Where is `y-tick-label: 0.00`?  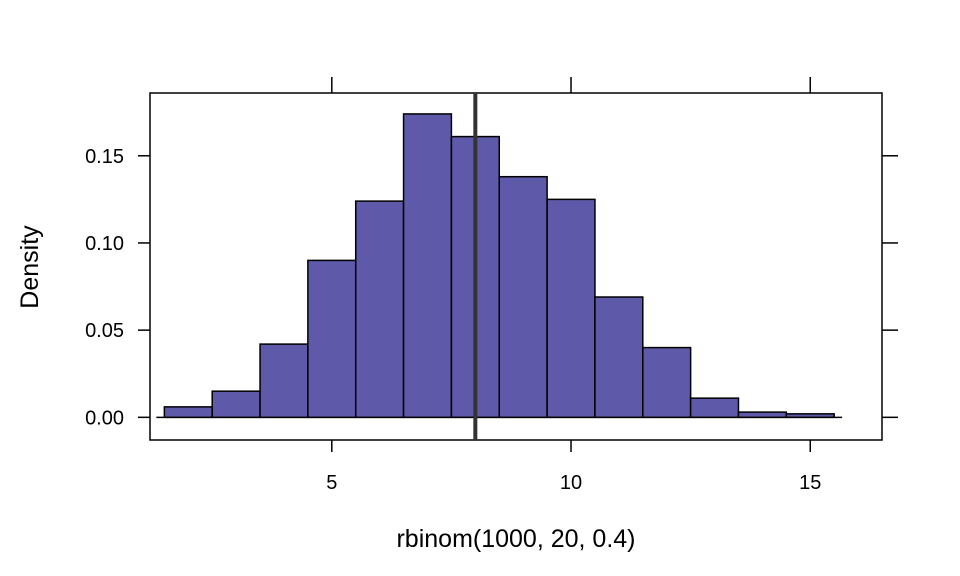
y-tick-label: 0.00 is located at coordinates (104, 418).